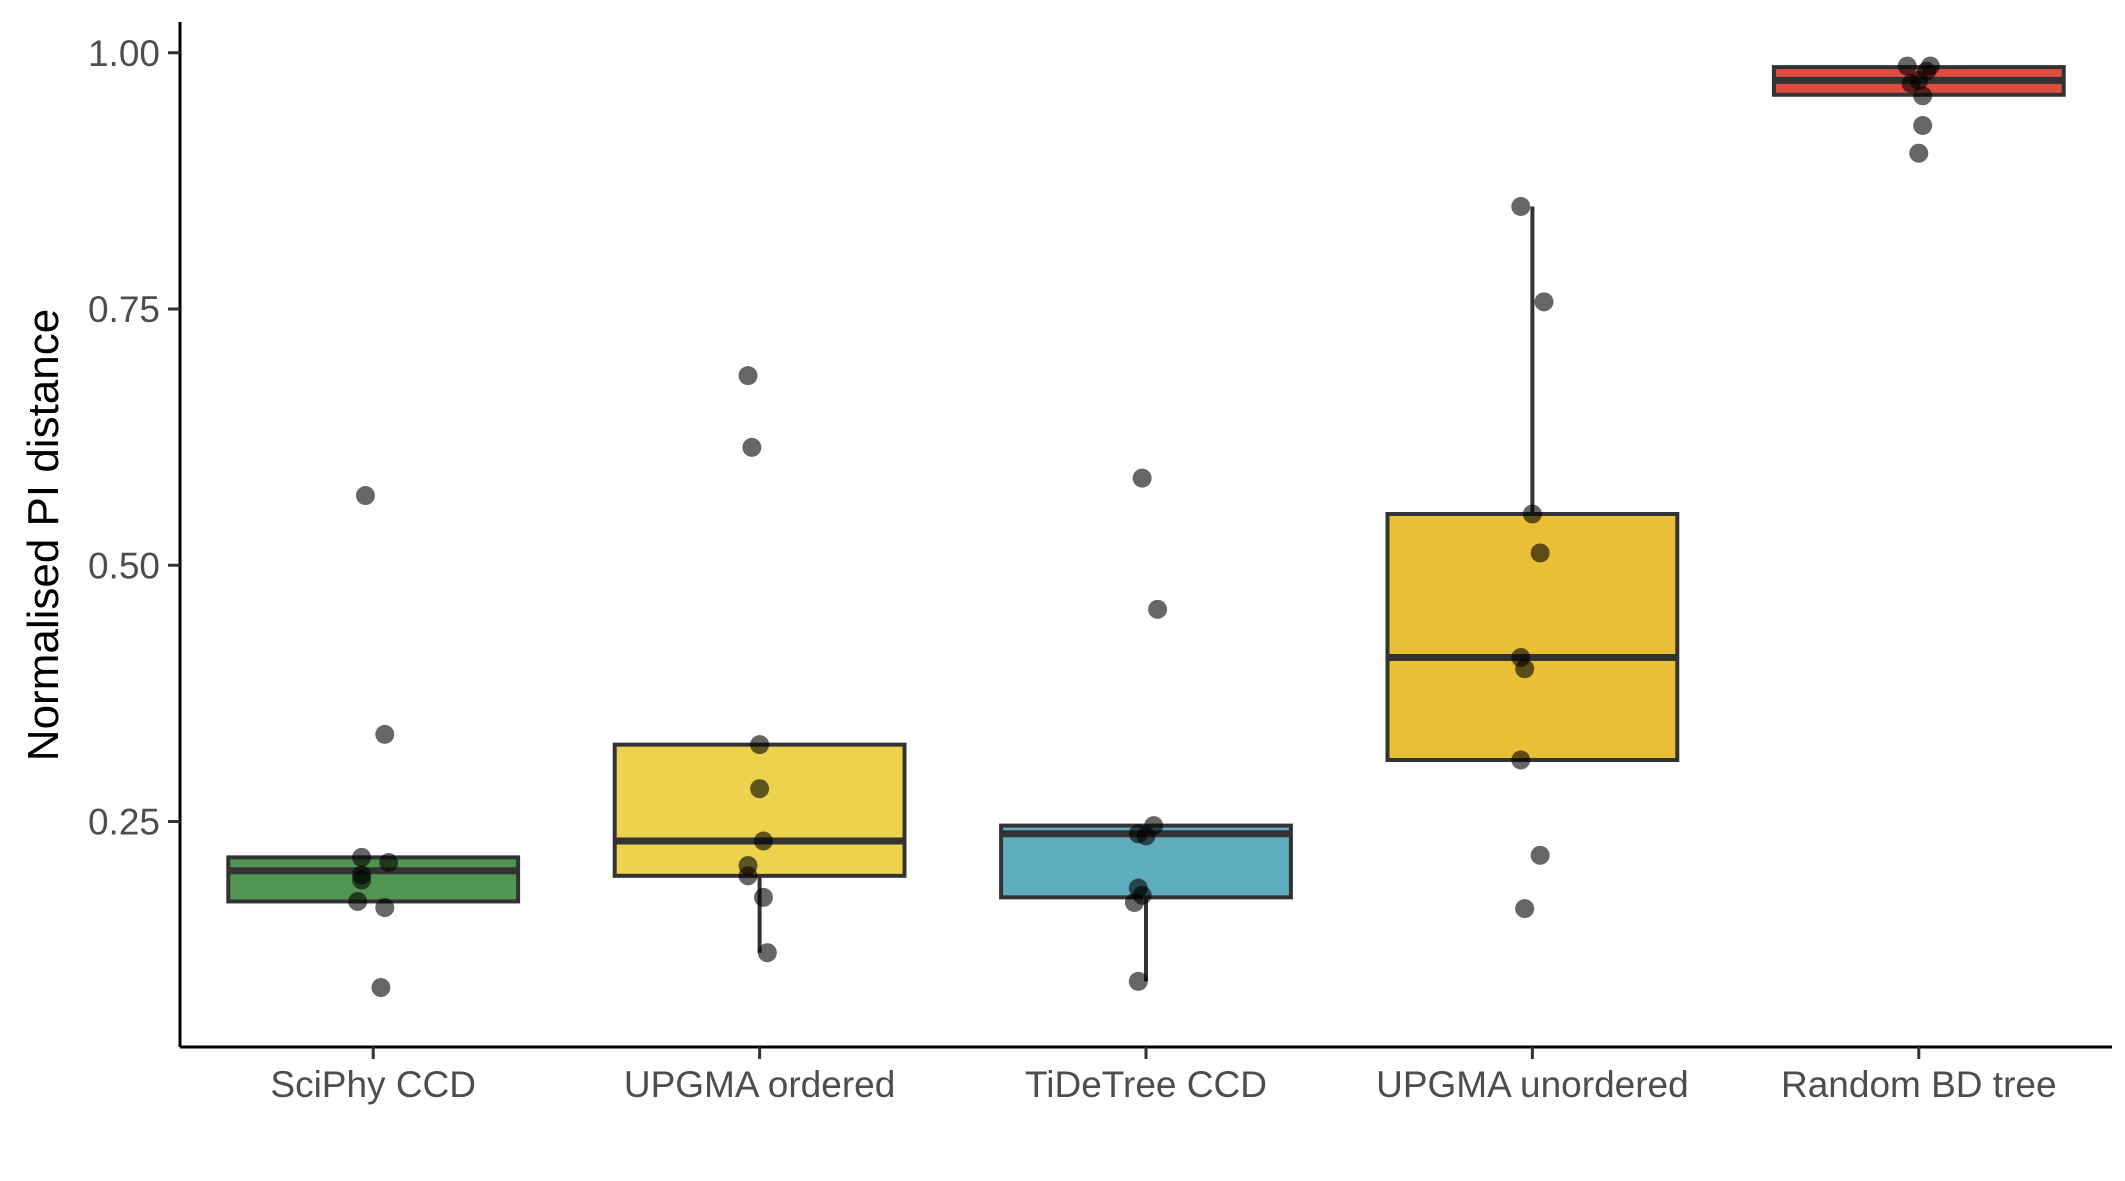 The image size is (2125, 1181). Describe the element at coordinates (1532, 484) in the screenshot. I see `box-upgma-unordered` at that location.